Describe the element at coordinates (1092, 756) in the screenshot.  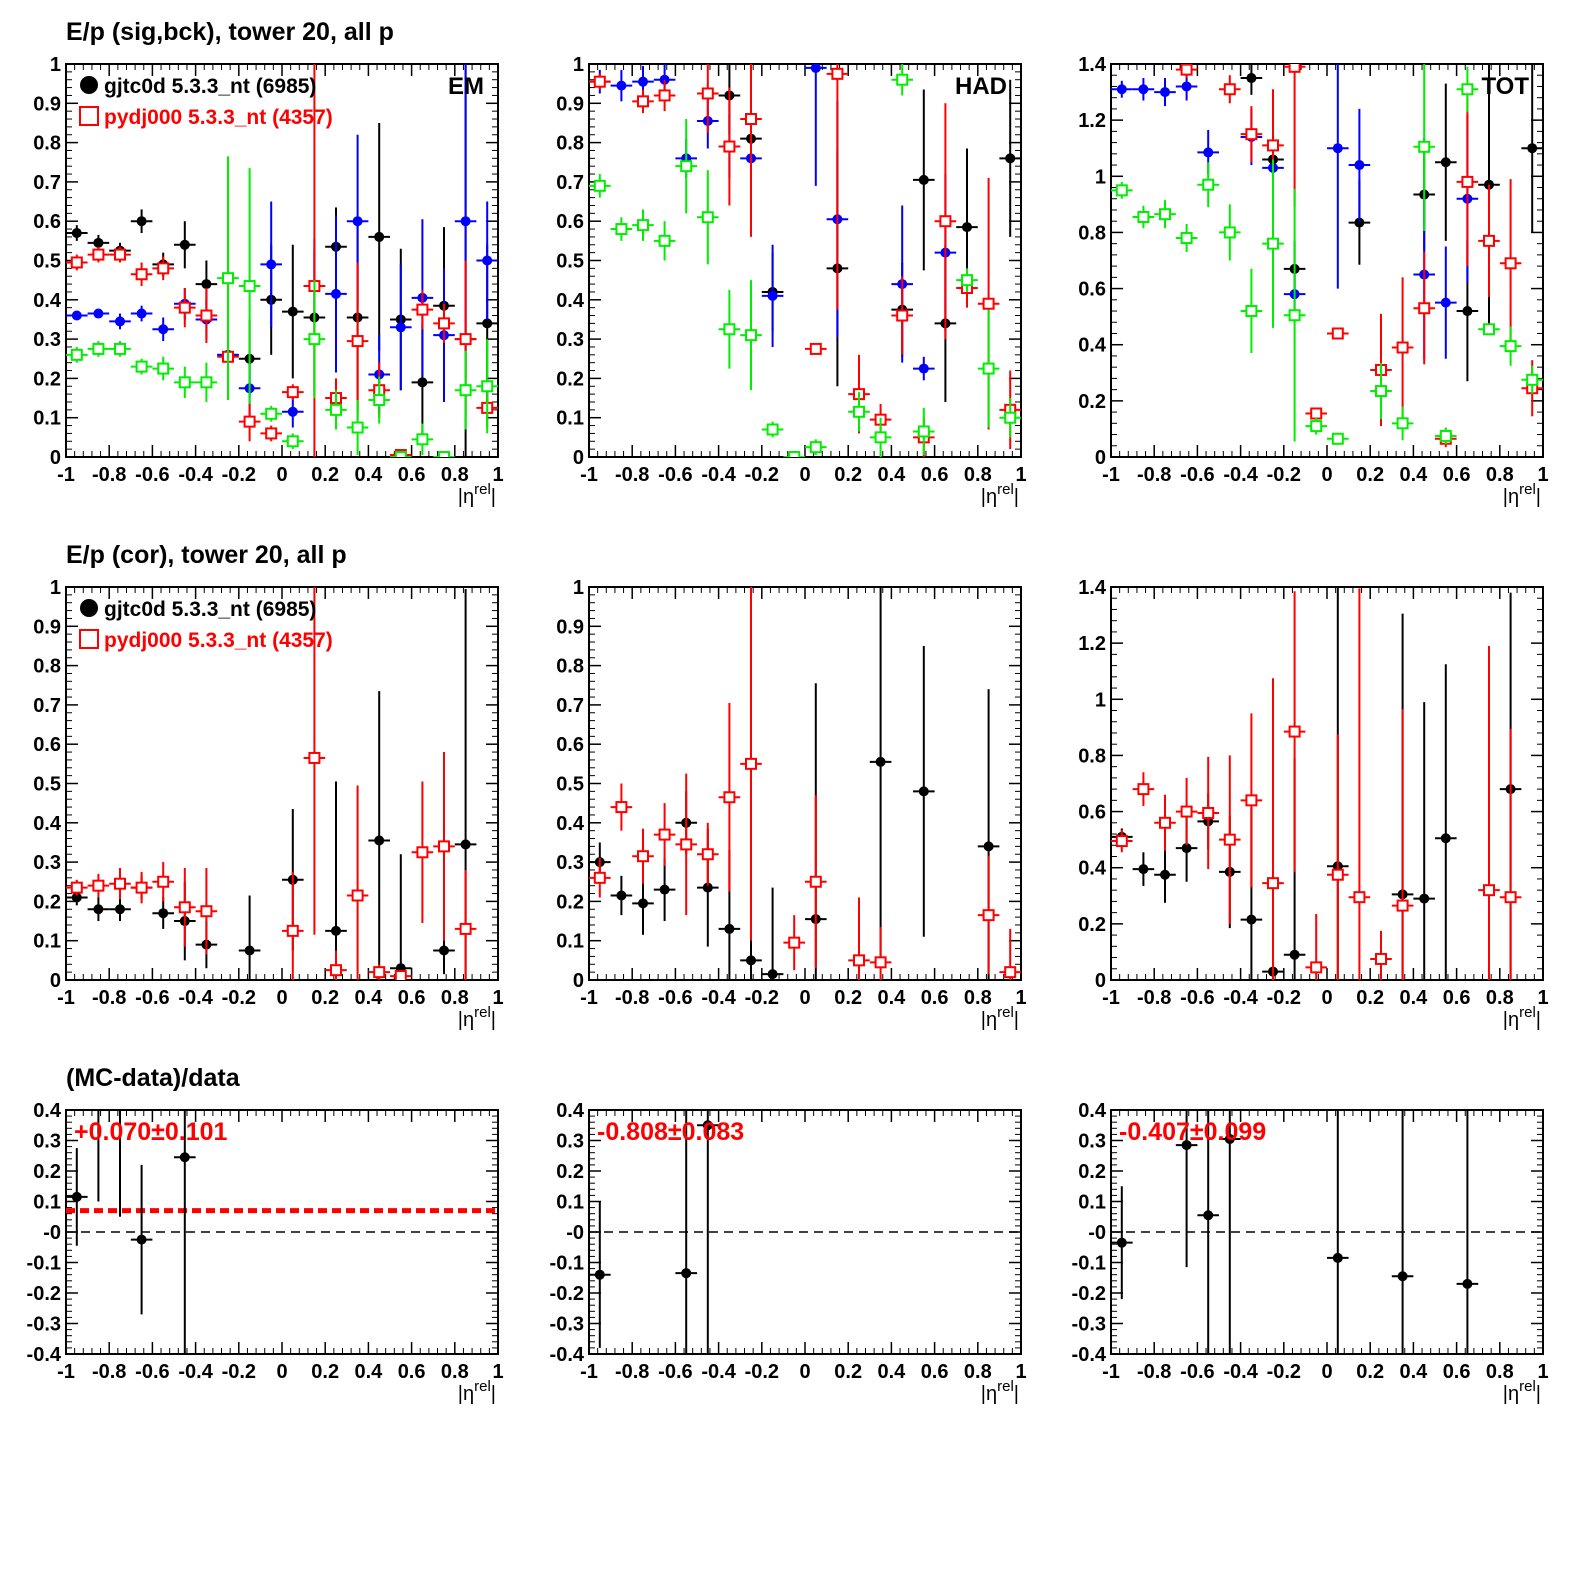
I see `y-tick-label: 0.8` at that location.